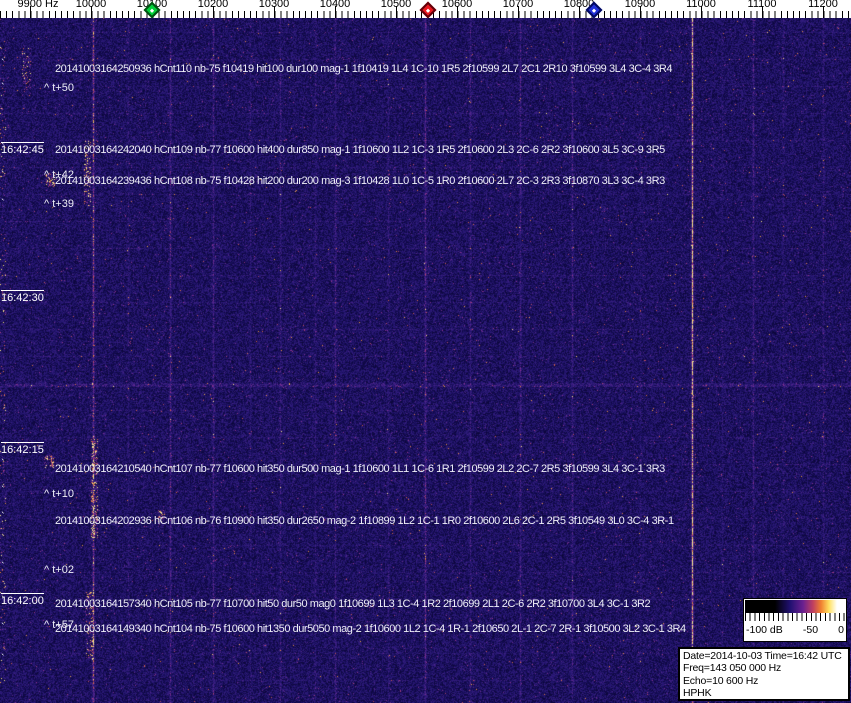 This screenshot has height=703, width=851. I want to click on freq-tick-label: 11000, so click(701, 5).